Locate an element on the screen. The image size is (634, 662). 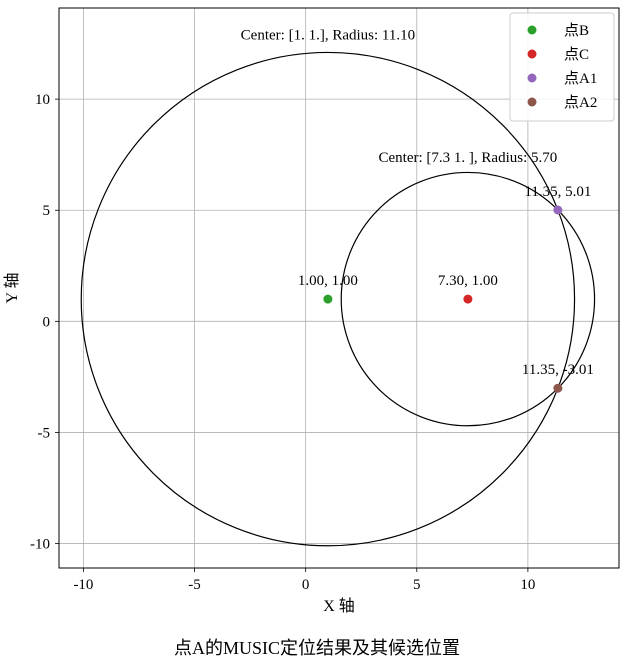
legend: 点B 点C 点A1 点A2 is located at coordinates (562, 67).